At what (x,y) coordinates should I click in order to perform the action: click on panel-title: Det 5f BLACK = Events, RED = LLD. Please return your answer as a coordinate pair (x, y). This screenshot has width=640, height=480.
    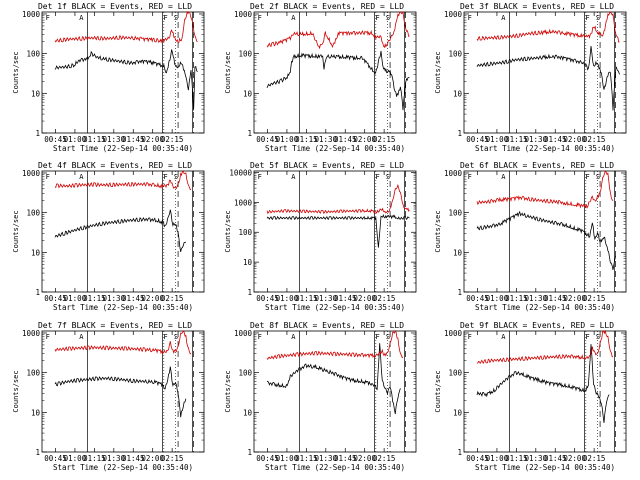
    Looking at the image, I should click on (327, 165).